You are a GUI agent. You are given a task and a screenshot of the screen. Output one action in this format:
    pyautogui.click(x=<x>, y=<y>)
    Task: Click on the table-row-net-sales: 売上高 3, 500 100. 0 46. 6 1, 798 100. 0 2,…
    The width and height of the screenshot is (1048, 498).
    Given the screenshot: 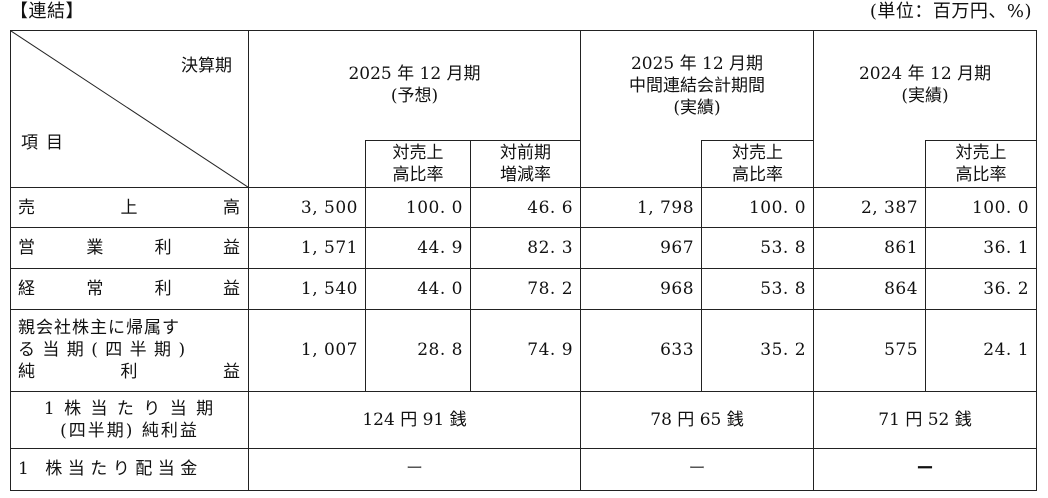 What is the action you would take?
    pyautogui.click(x=524, y=208)
    